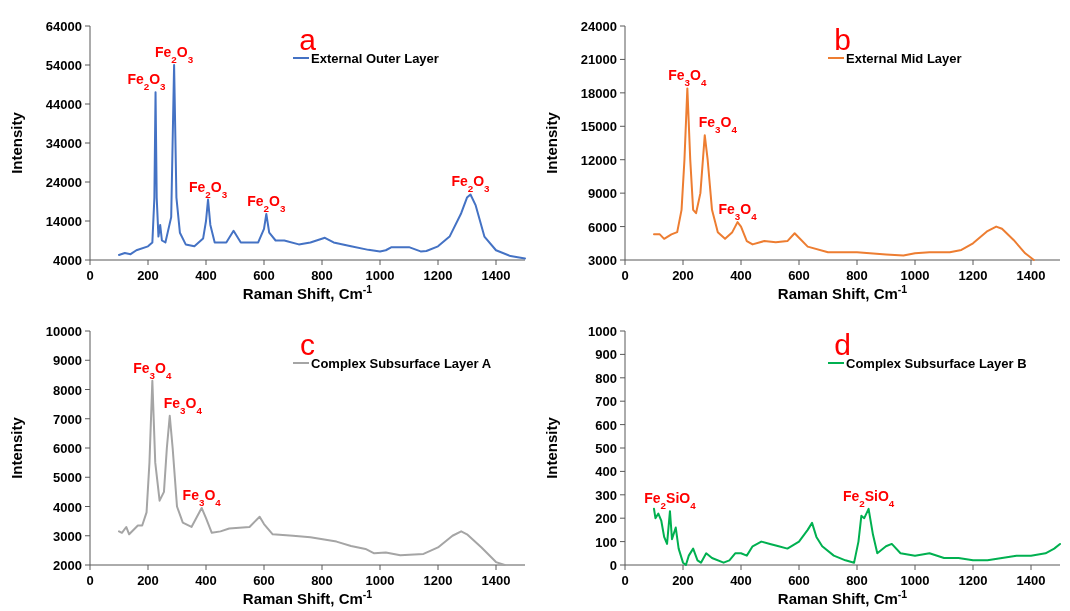 The height and width of the screenshot is (611, 1070). Describe the element at coordinates (63, 26) in the screenshot. I see `y-tick-label: 64000` at that location.